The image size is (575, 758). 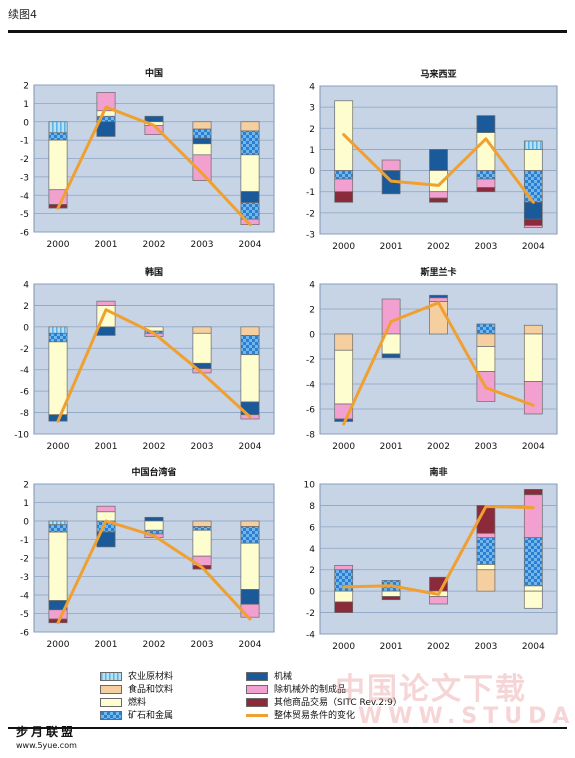 I want to click on legend-label: 农业原材料, so click(x=151, y=677).